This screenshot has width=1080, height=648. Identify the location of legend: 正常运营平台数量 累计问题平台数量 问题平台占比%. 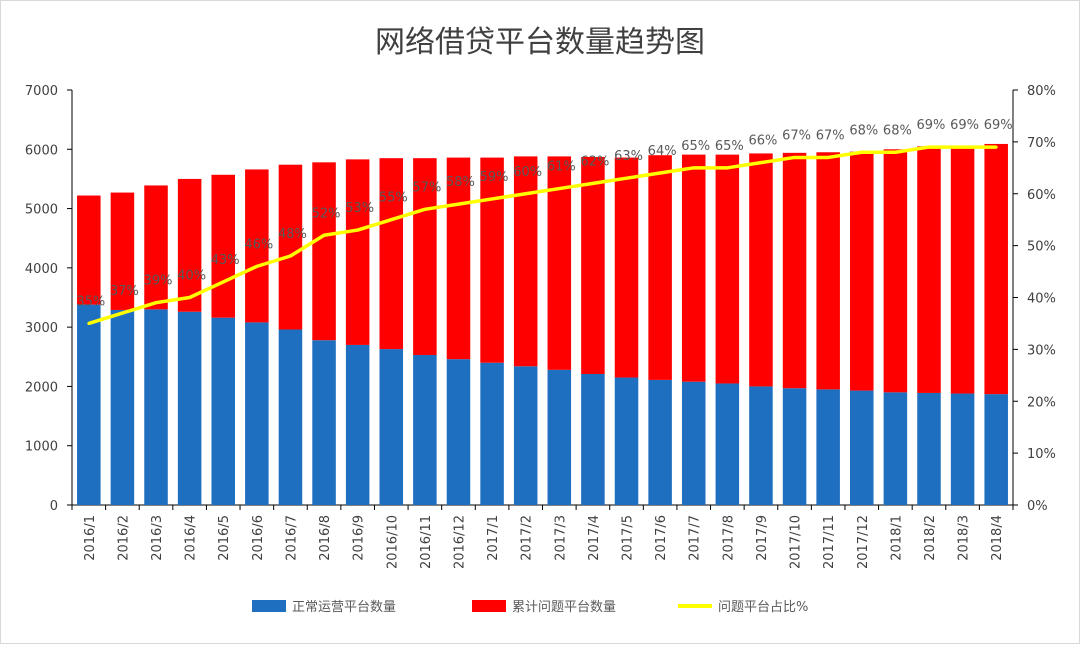
(530, 607).